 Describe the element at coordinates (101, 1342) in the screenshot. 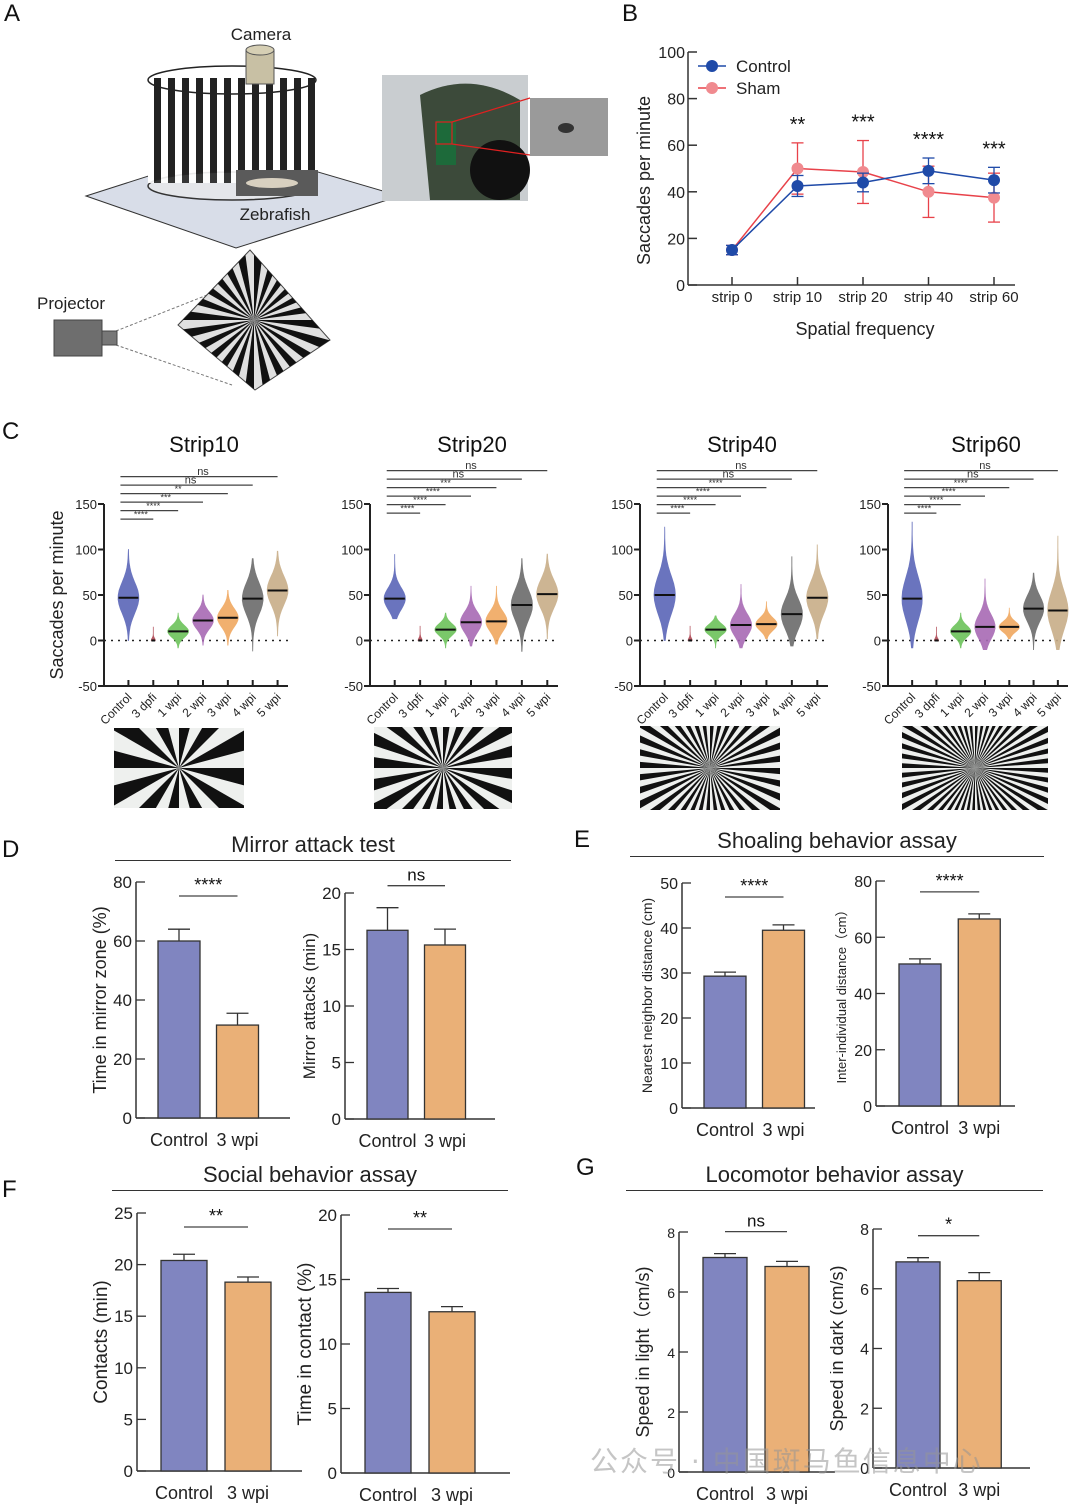

I see `y-axis-title: Contacts (min)` at that location.